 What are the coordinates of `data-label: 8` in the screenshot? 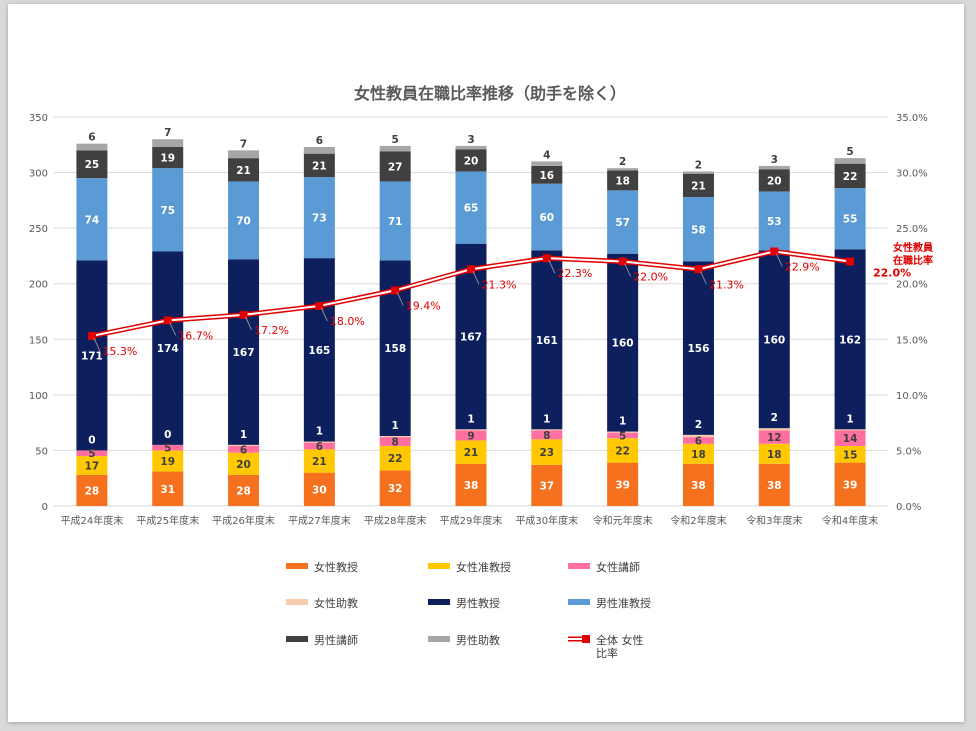 It's located at (395, 443).